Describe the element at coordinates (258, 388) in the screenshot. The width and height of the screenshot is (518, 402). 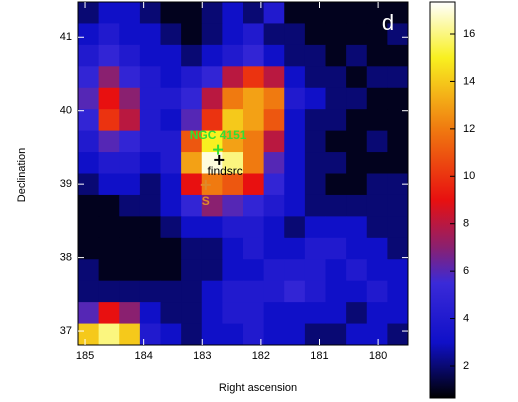
I see `x-axis-title: Right ascension` at that location.